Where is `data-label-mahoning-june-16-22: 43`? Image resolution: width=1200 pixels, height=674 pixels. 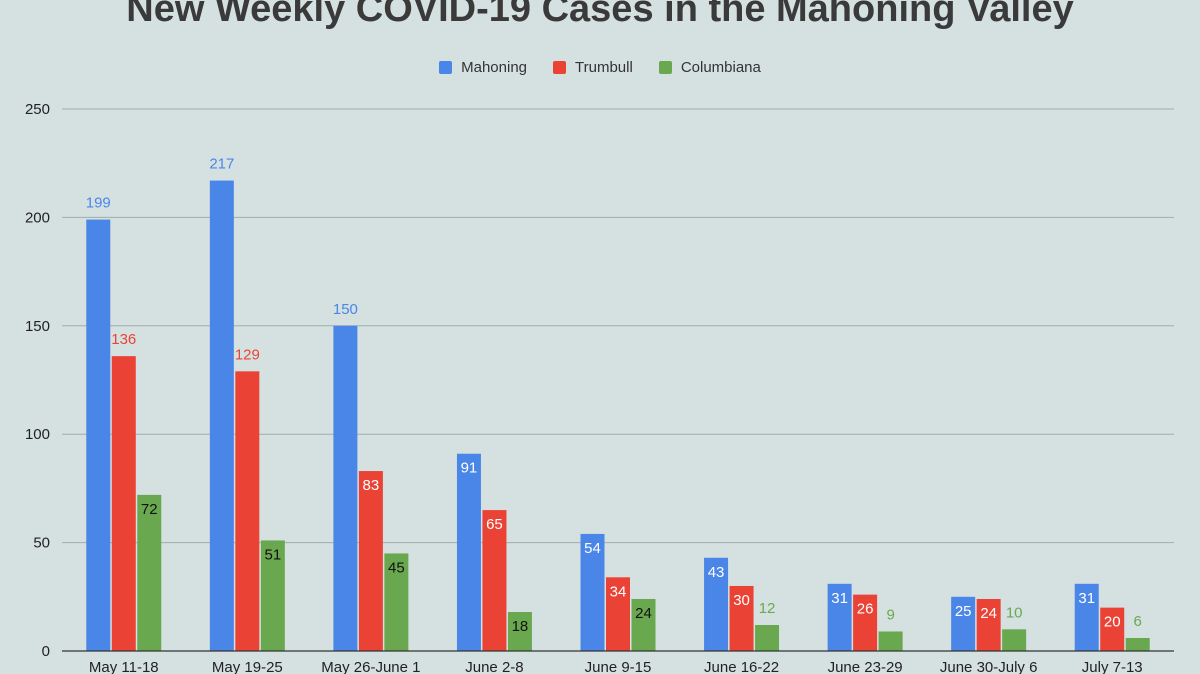 data-label-mahoning-june-16-22: 43 is located at coordinates (716, 572).